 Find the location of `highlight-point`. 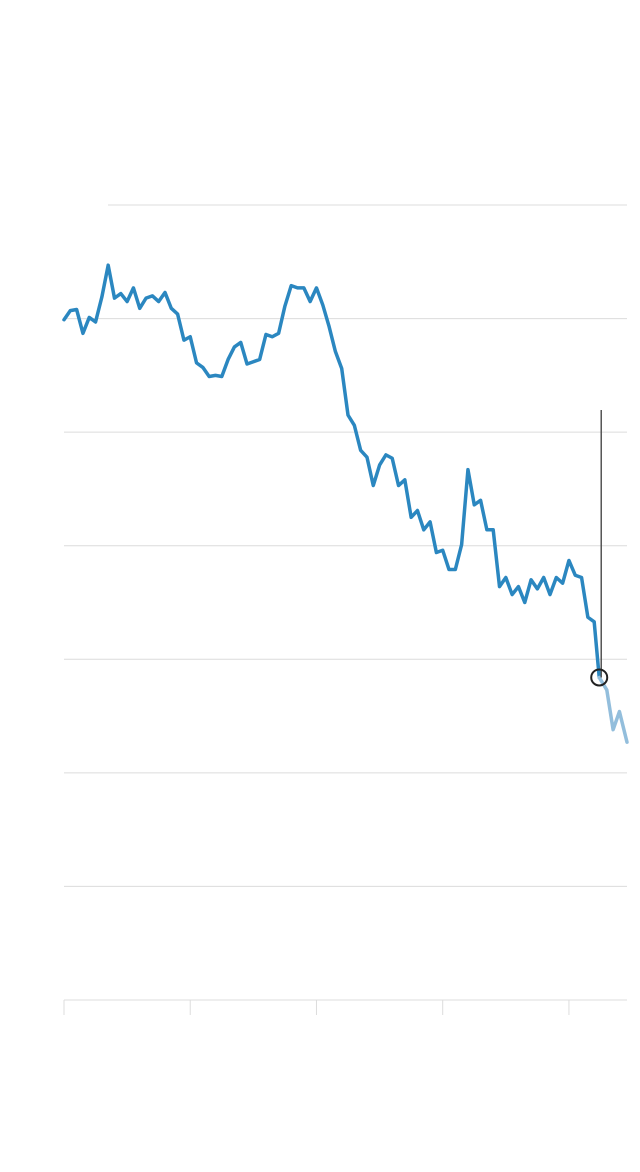

highlight-point is located at coordinates (599, 677).